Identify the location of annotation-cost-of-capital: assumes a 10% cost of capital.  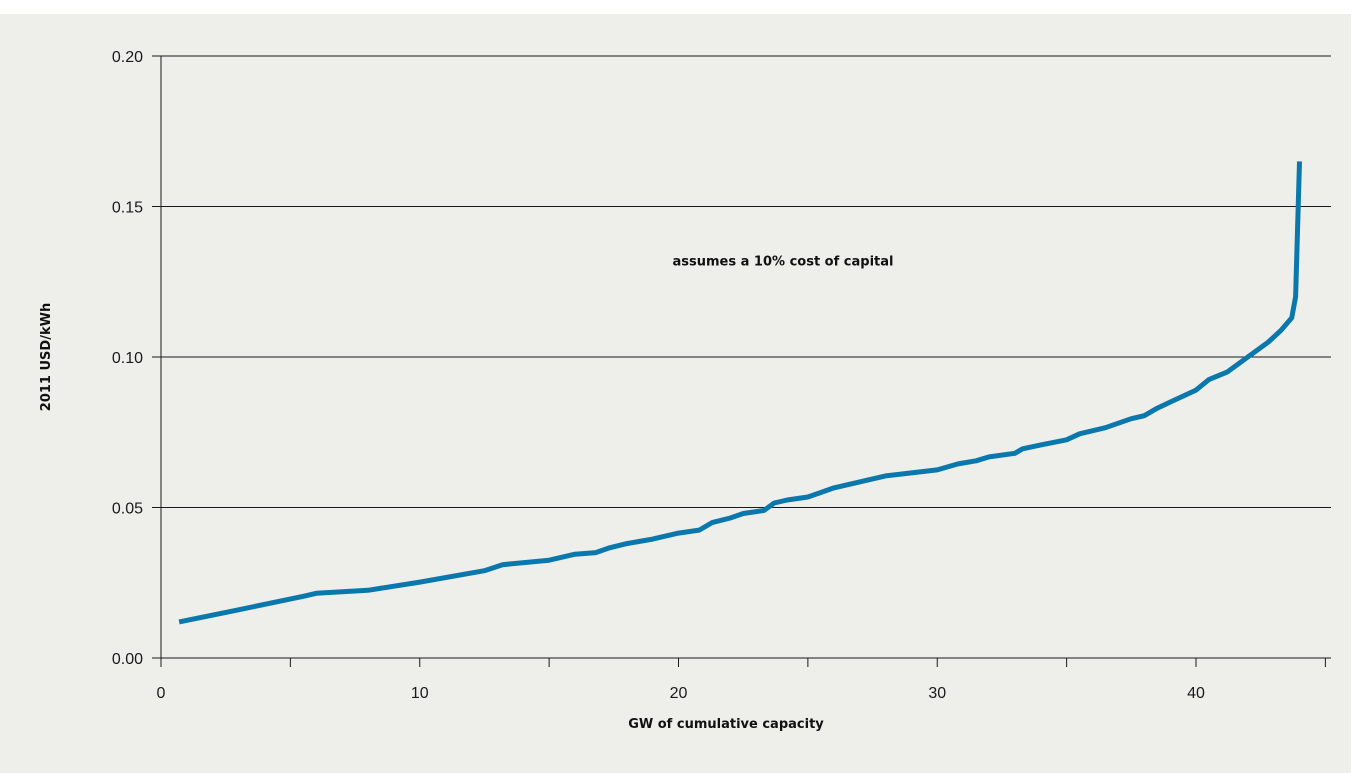
(783, 262).